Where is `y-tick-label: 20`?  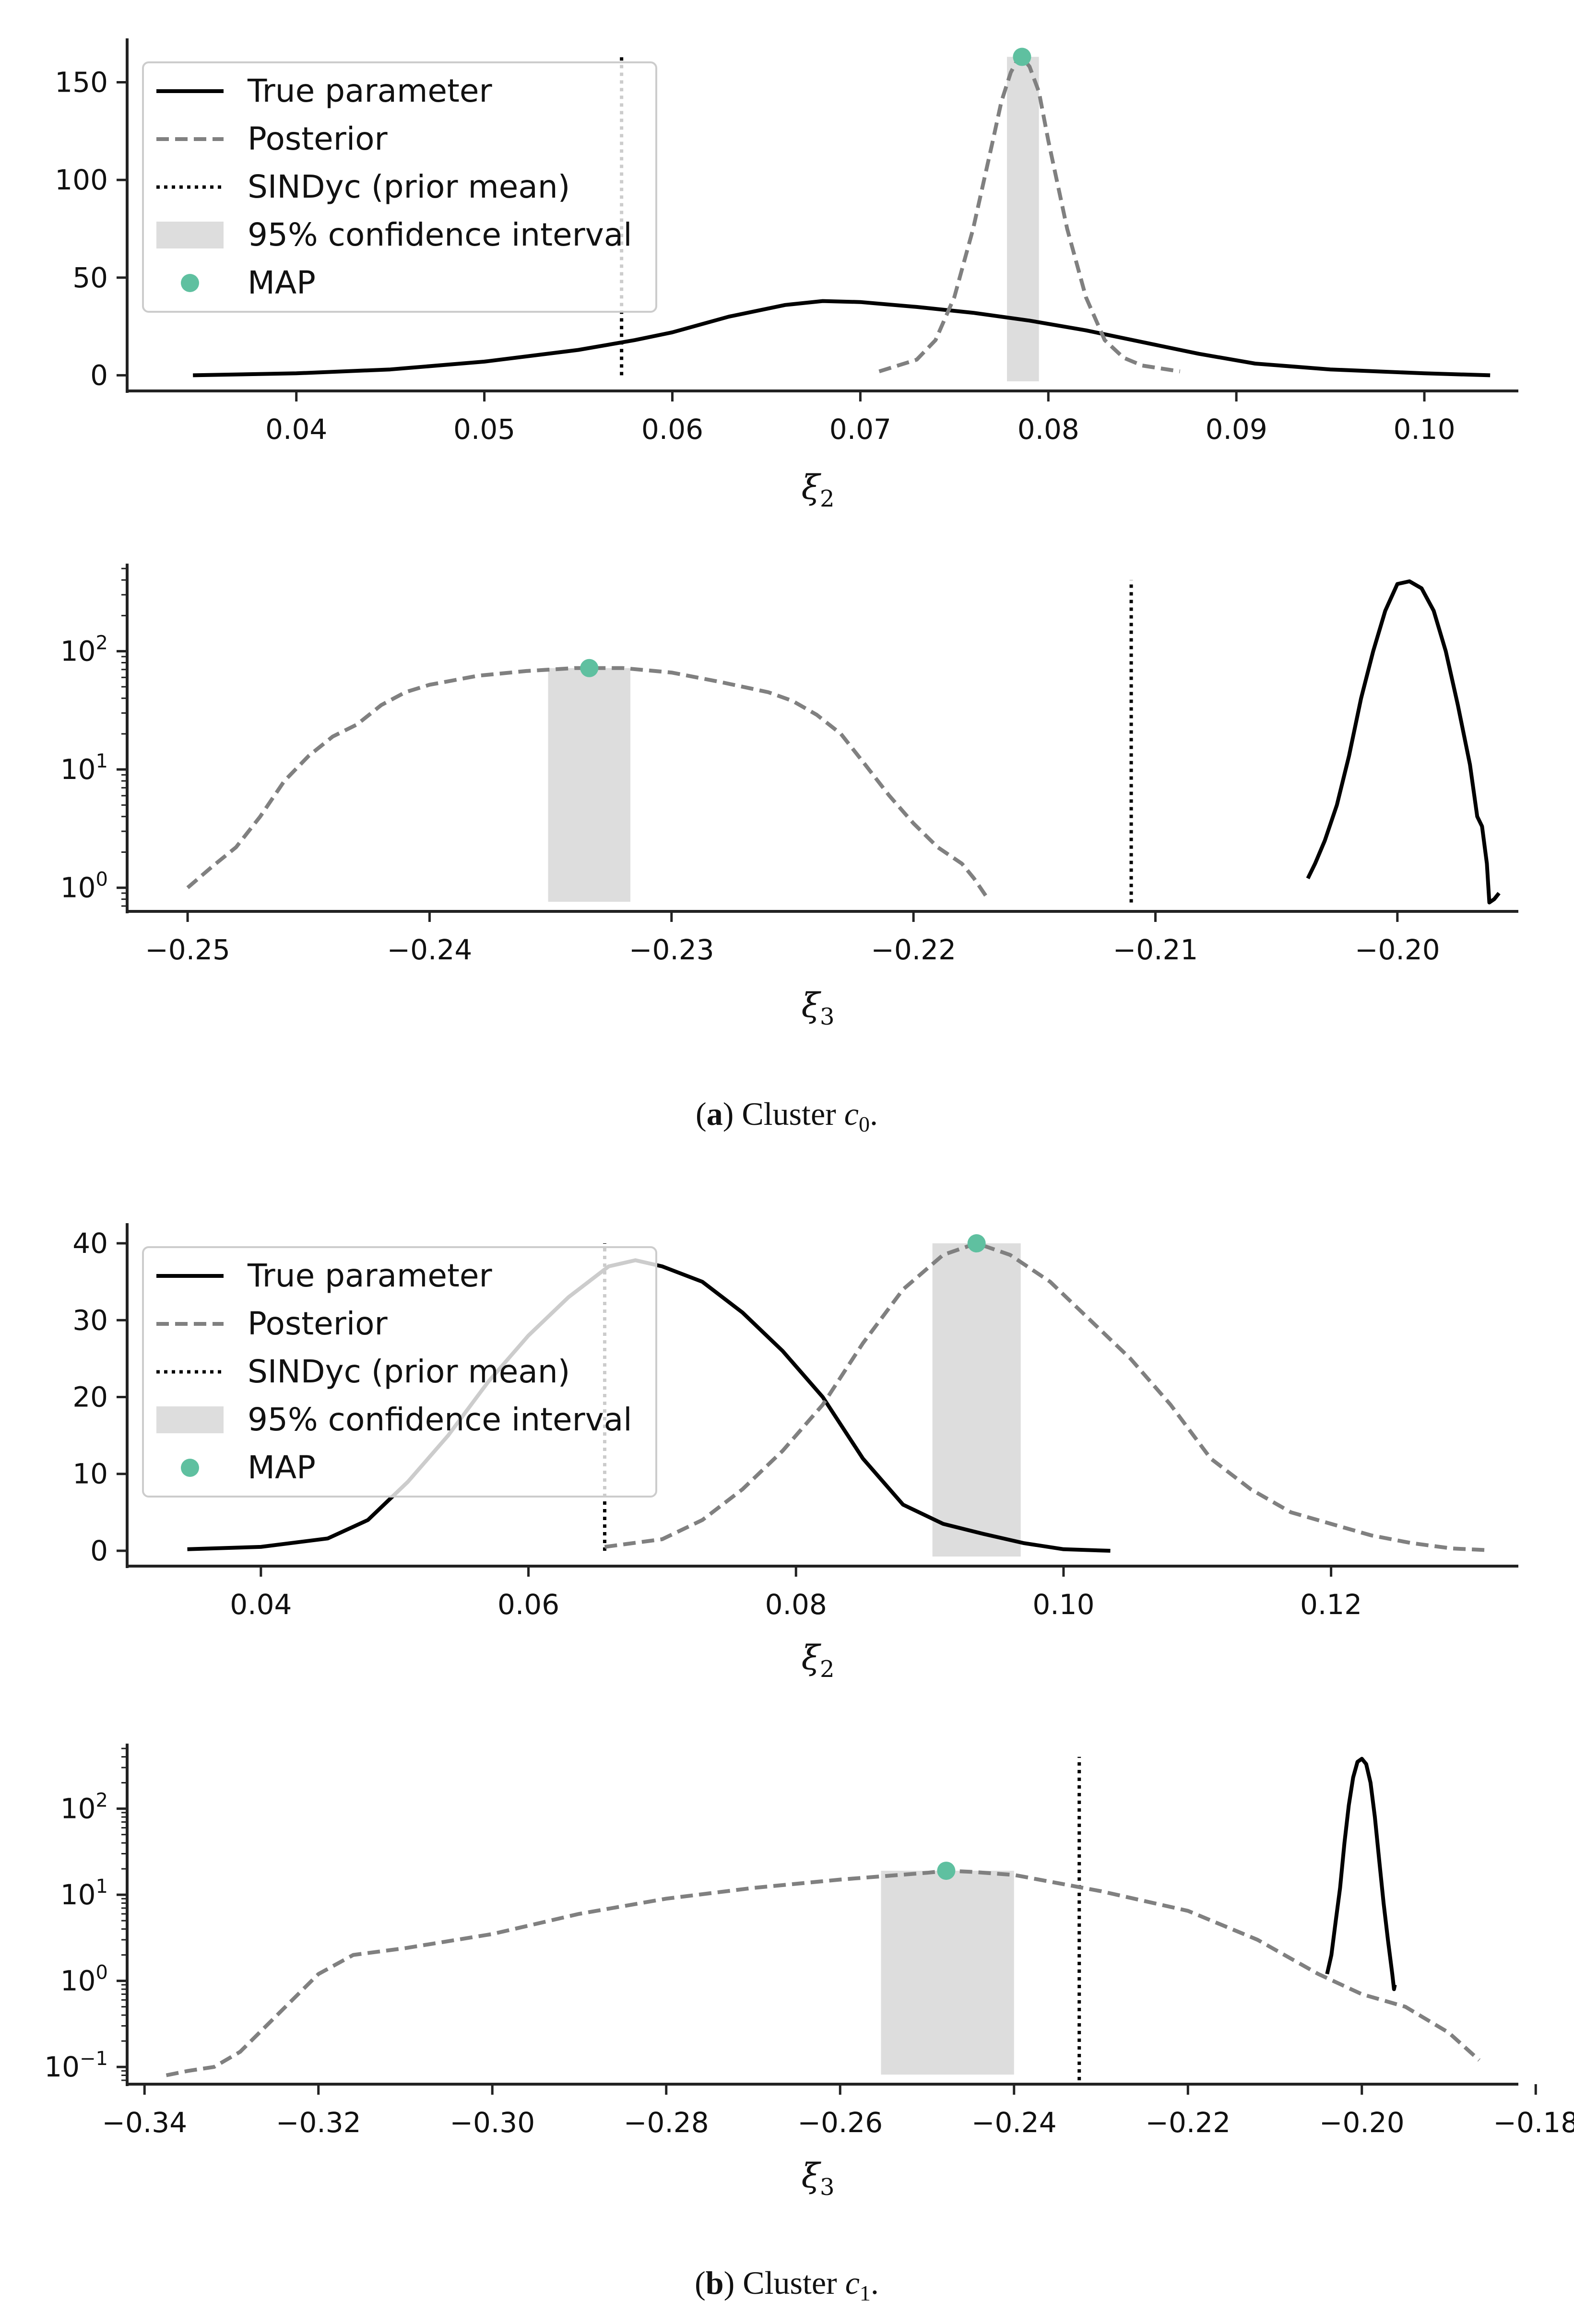
y-tick-label: 20 is located at coordinates (90, 1397).